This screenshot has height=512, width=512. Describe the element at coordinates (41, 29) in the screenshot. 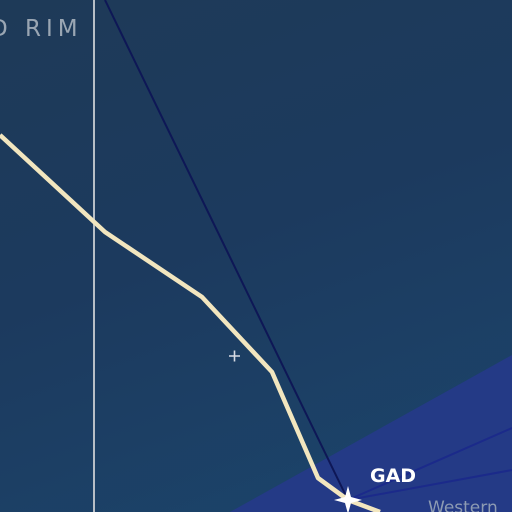

I see `area-label: D RIM` at that location.